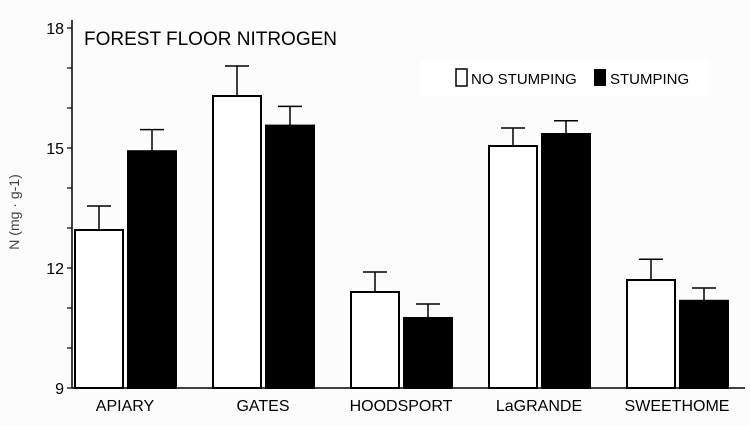  What do you see at coordinates (600, 77) in the screenshot?
I see `legend-swatch-stumping` at bounding box center [600, 77].